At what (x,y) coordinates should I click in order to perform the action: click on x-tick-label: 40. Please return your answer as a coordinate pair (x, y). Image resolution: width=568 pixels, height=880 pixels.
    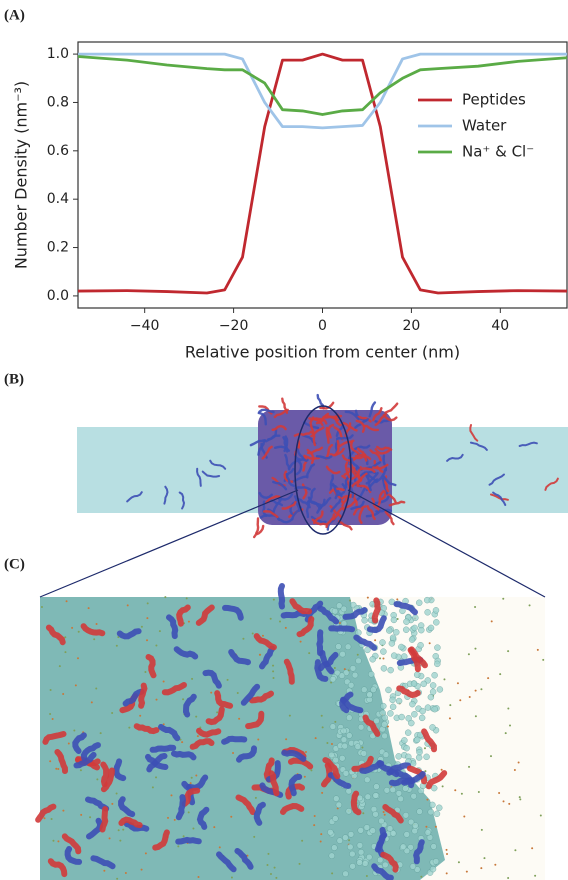
    Looking at the image, I should click on (500, 326).